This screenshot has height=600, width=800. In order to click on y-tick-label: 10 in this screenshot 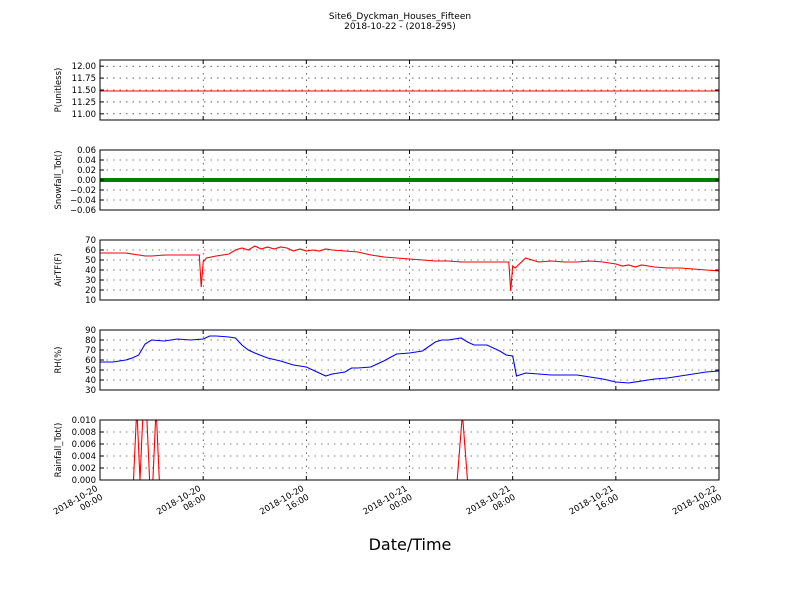, I will do `click(90, 301)`.